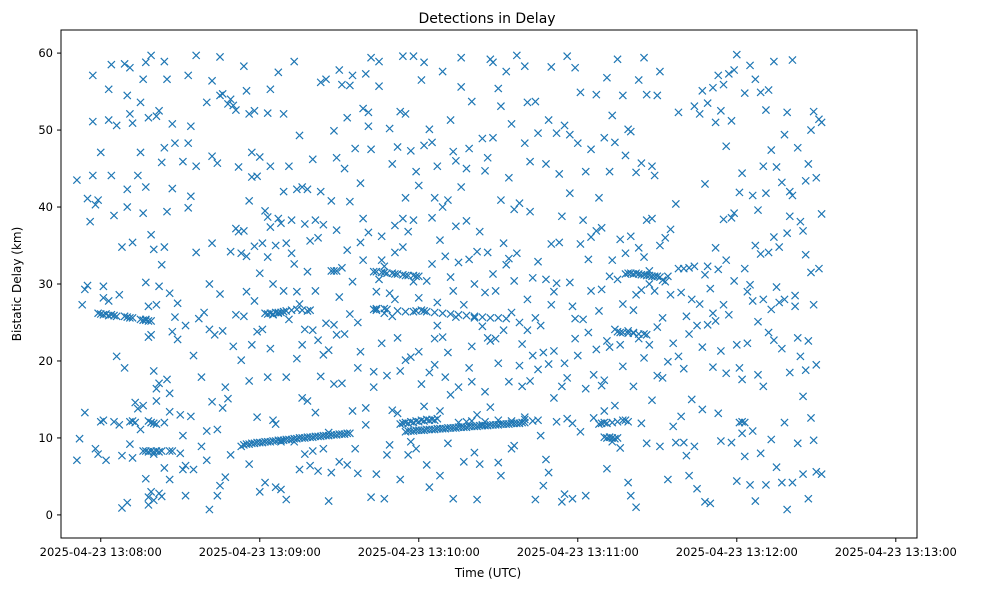  What do you see at coordinates (45, 53) in the screenshot?
I see `y-tick-label: 60` at bounding box center [45, 53].